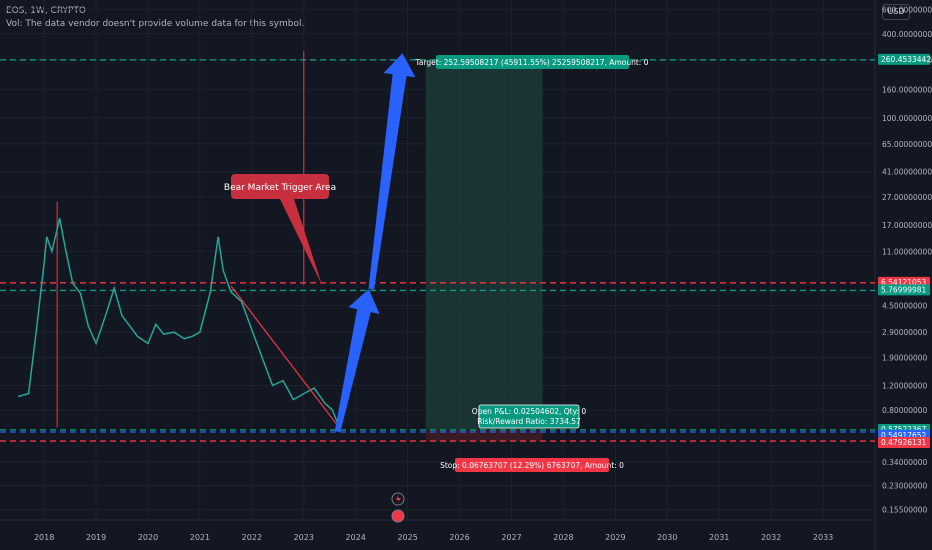 Image resolution: width=932 pixels, height=550 pixels. I want to click on price-label-current: 0.57522367, so click(904, 429).